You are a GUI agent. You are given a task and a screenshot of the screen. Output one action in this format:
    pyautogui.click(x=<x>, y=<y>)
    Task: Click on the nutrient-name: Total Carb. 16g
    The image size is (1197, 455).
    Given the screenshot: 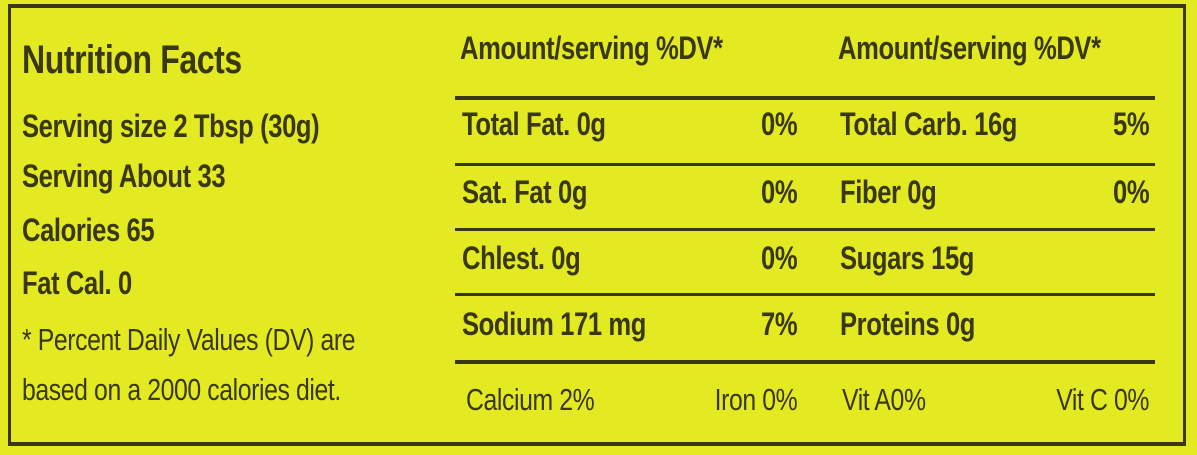 What is the action you would take?
    pyautogui.click(x=929, y=124)
    